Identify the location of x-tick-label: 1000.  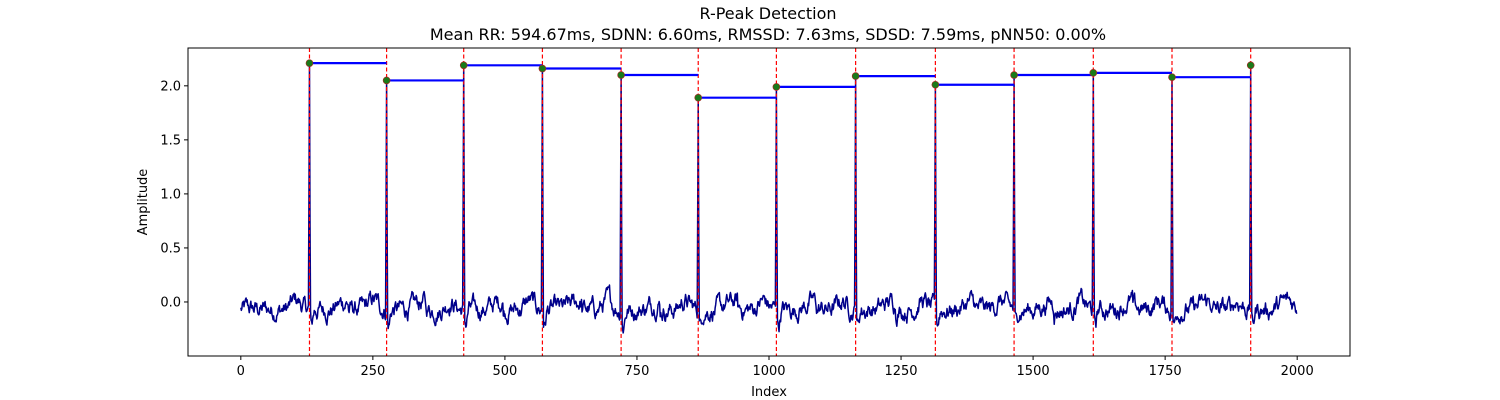
(768, 371).